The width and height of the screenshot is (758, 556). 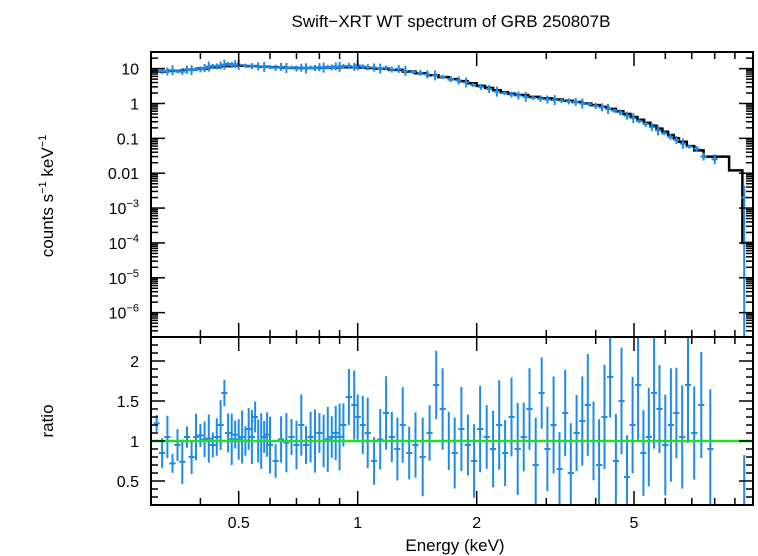 I want to click on bottom-y-tick-label: 1.5, so click(x=128, y=402).